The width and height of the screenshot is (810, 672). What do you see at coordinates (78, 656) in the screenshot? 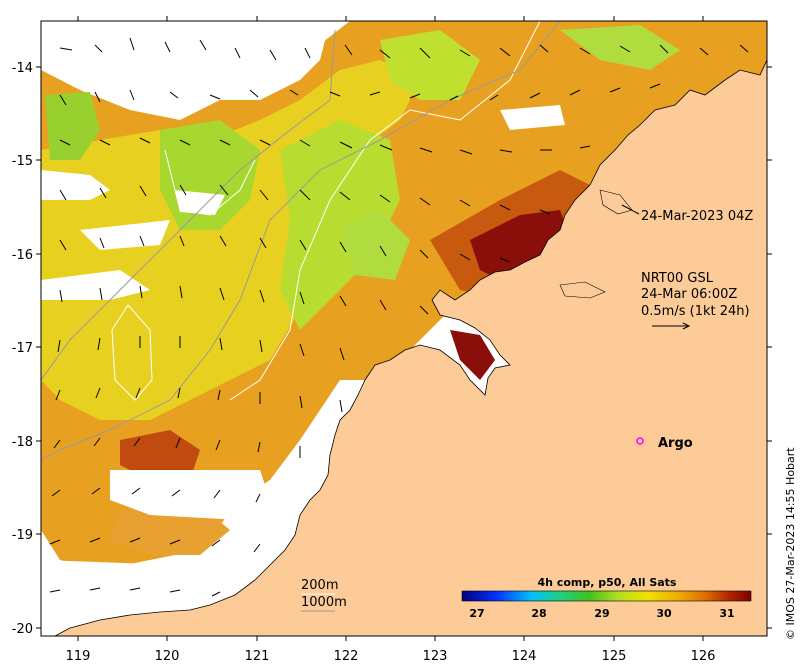
I see `x-tick-label: 119` at bounding box center [78, 656].